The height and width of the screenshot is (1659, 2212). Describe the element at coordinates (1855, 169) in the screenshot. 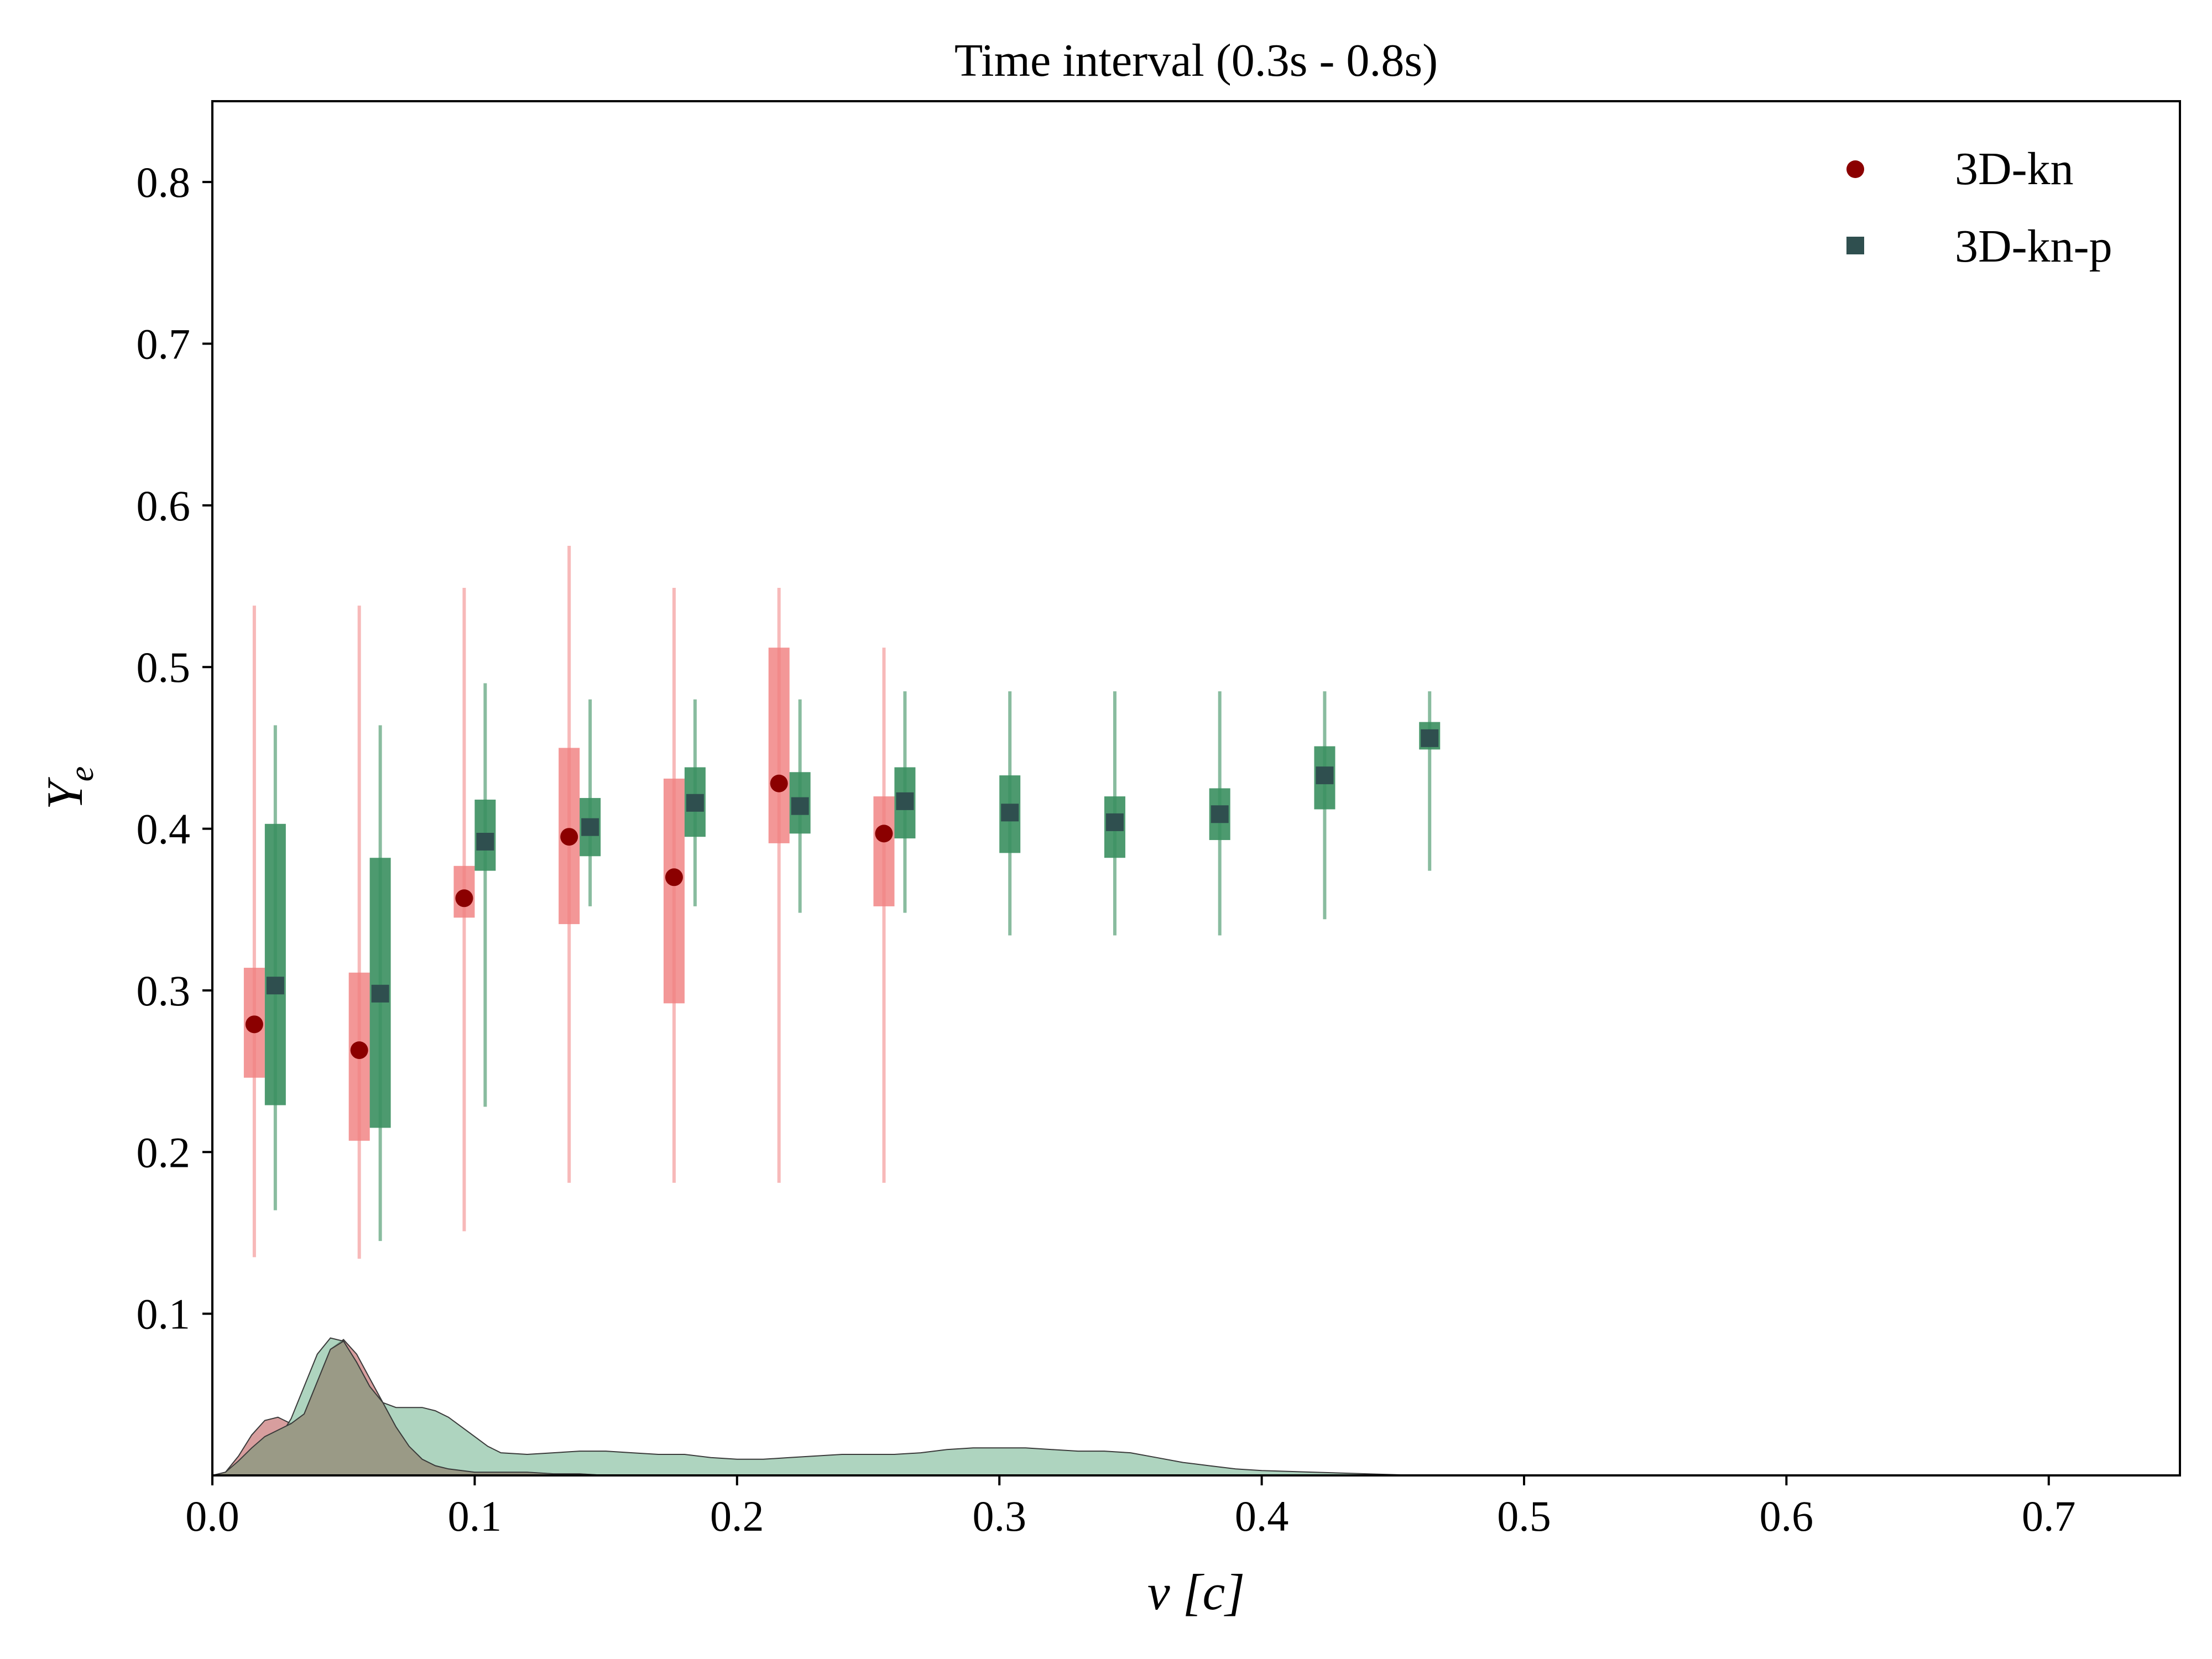

I see `legend-marker-3d-kn` at that location.